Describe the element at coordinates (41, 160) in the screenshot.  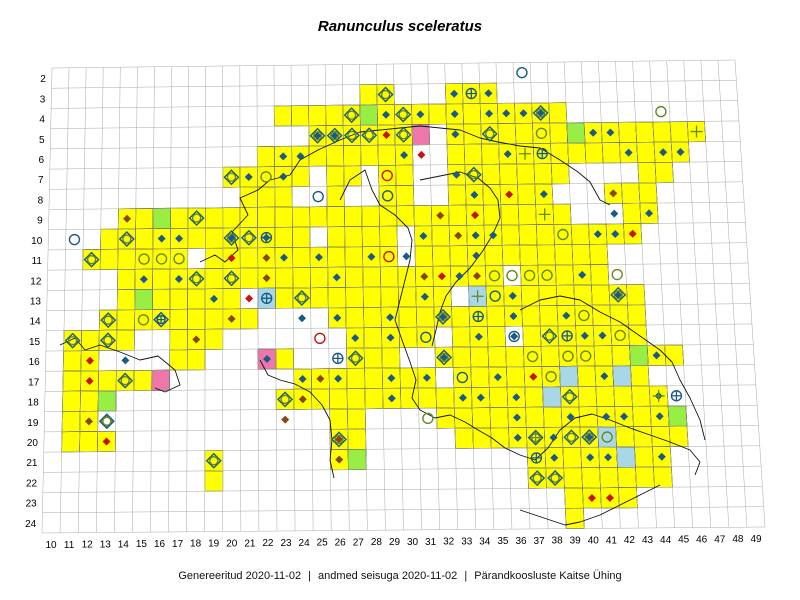
I see `row-label: 6` at that location.